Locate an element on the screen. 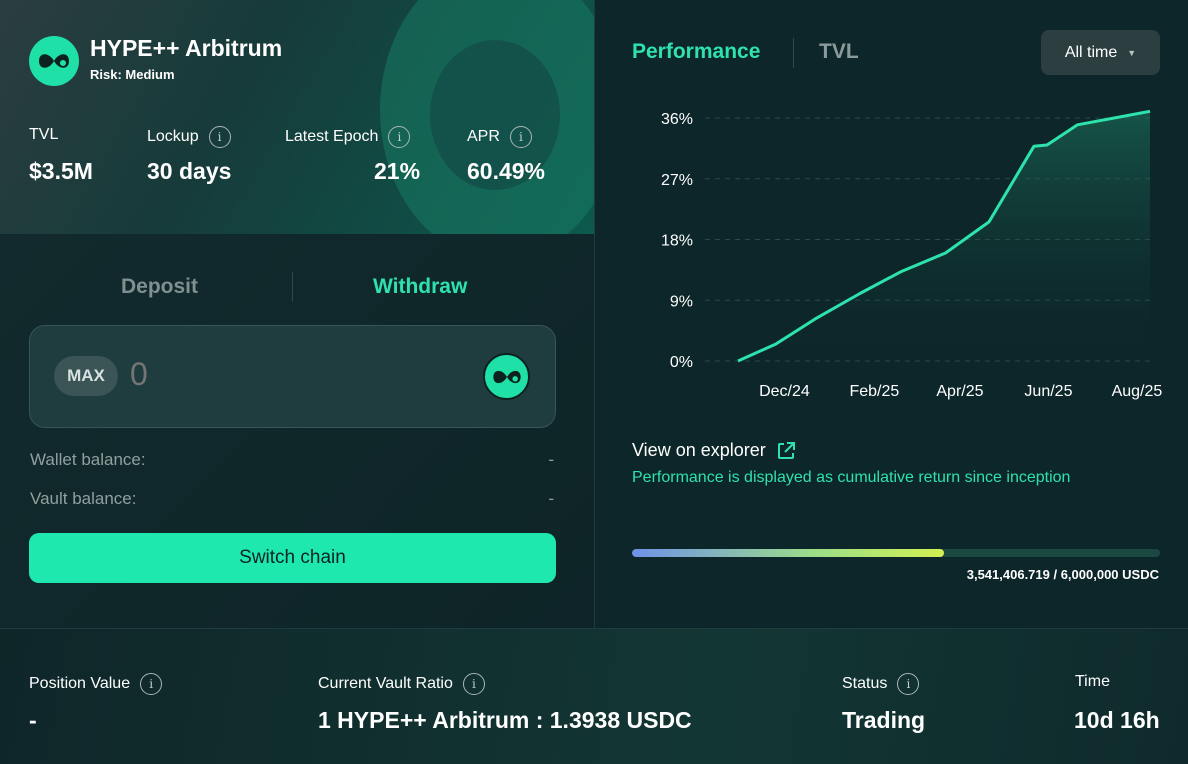  x-tick-label: Dec/24 is located at coordinates (784, 391).